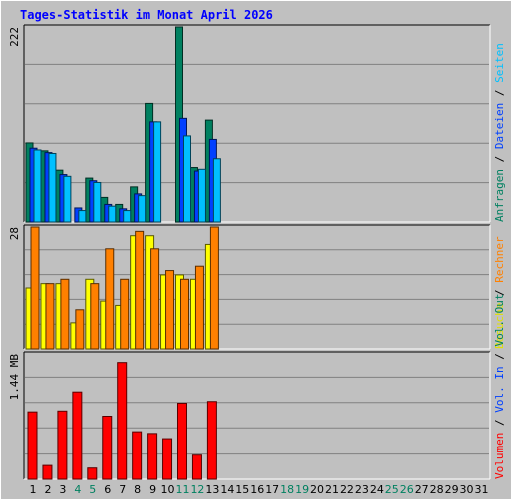 The image size is (512, 500). Describe the element at coordinates (107, 489) in the screenshot. I see `x-tick-day-6: 6` at that location.